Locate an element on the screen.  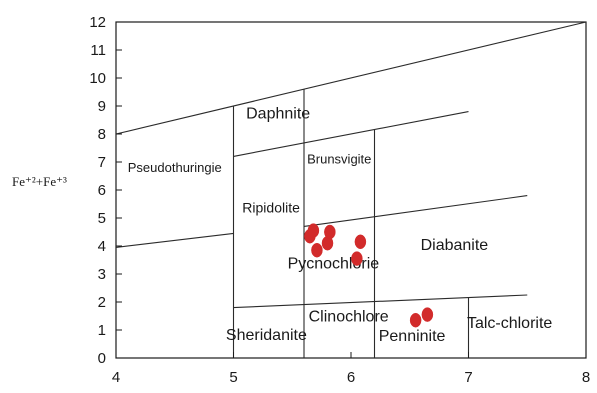
y-tick-label: 12 is located at coordinates (97, 22).